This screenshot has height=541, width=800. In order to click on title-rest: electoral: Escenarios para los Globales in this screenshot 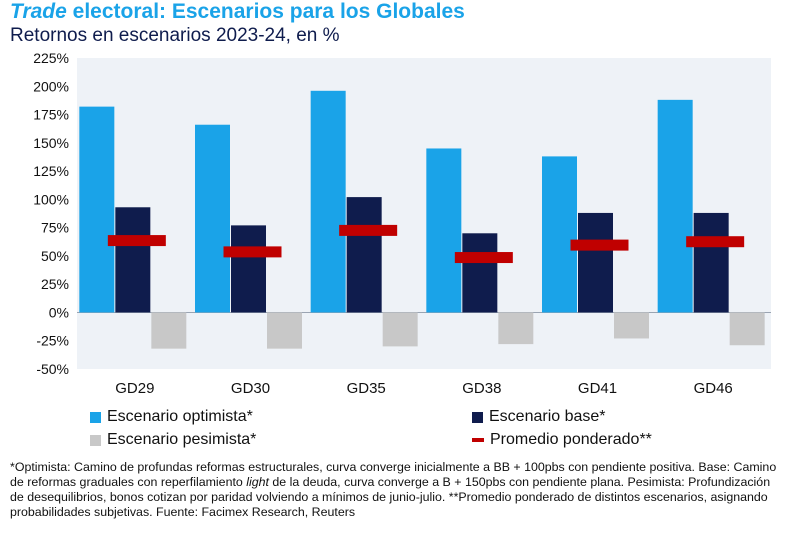, I will do `click(265, 11)`.